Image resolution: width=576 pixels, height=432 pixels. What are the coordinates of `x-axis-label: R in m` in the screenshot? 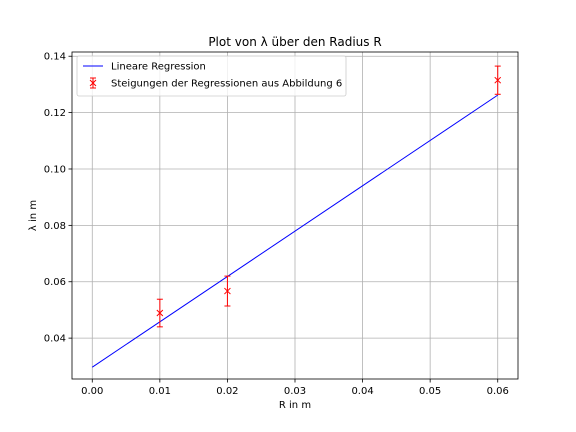 It's located at (295, 405).